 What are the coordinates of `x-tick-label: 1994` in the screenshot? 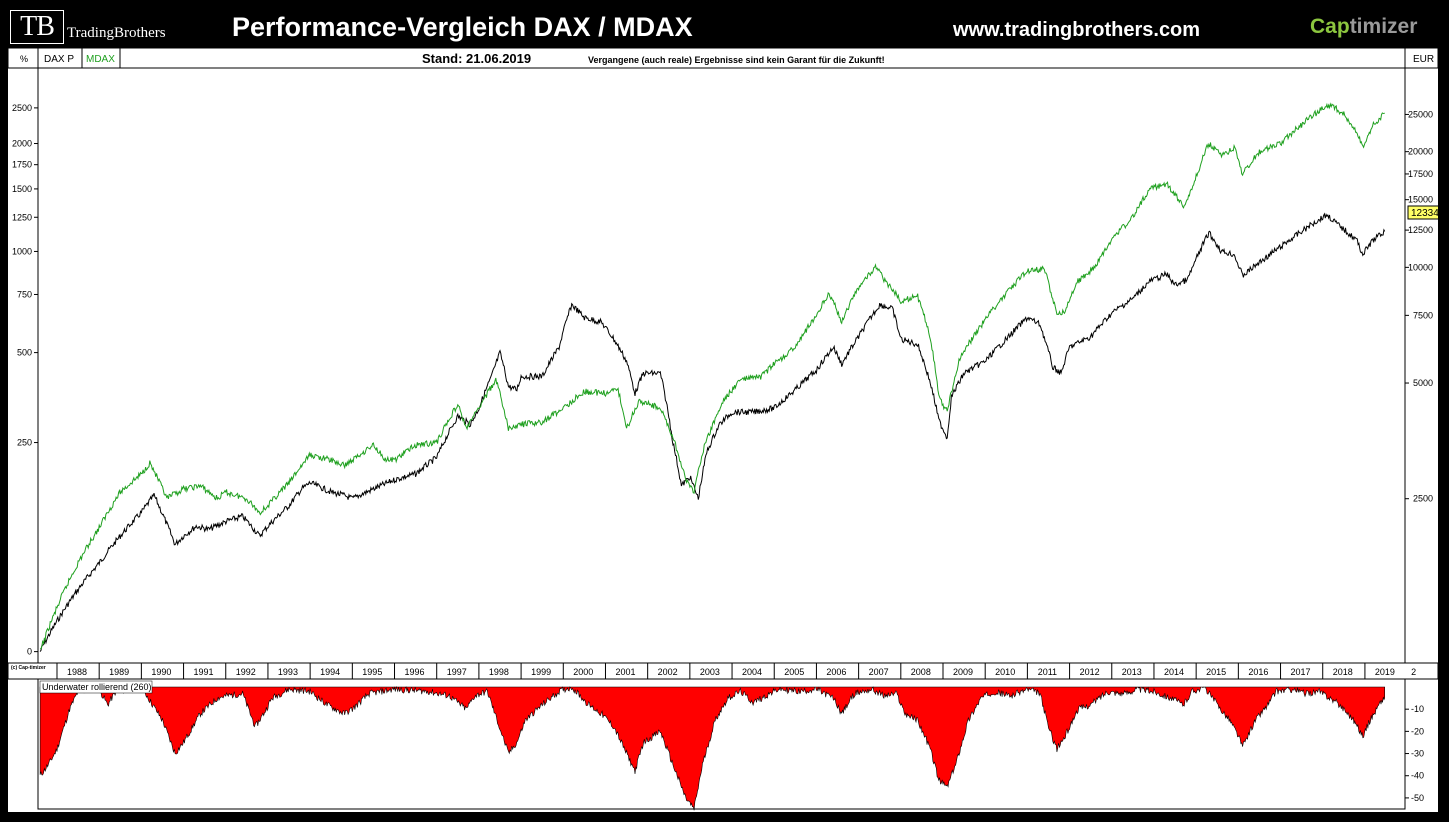 It's located at (330, 672).